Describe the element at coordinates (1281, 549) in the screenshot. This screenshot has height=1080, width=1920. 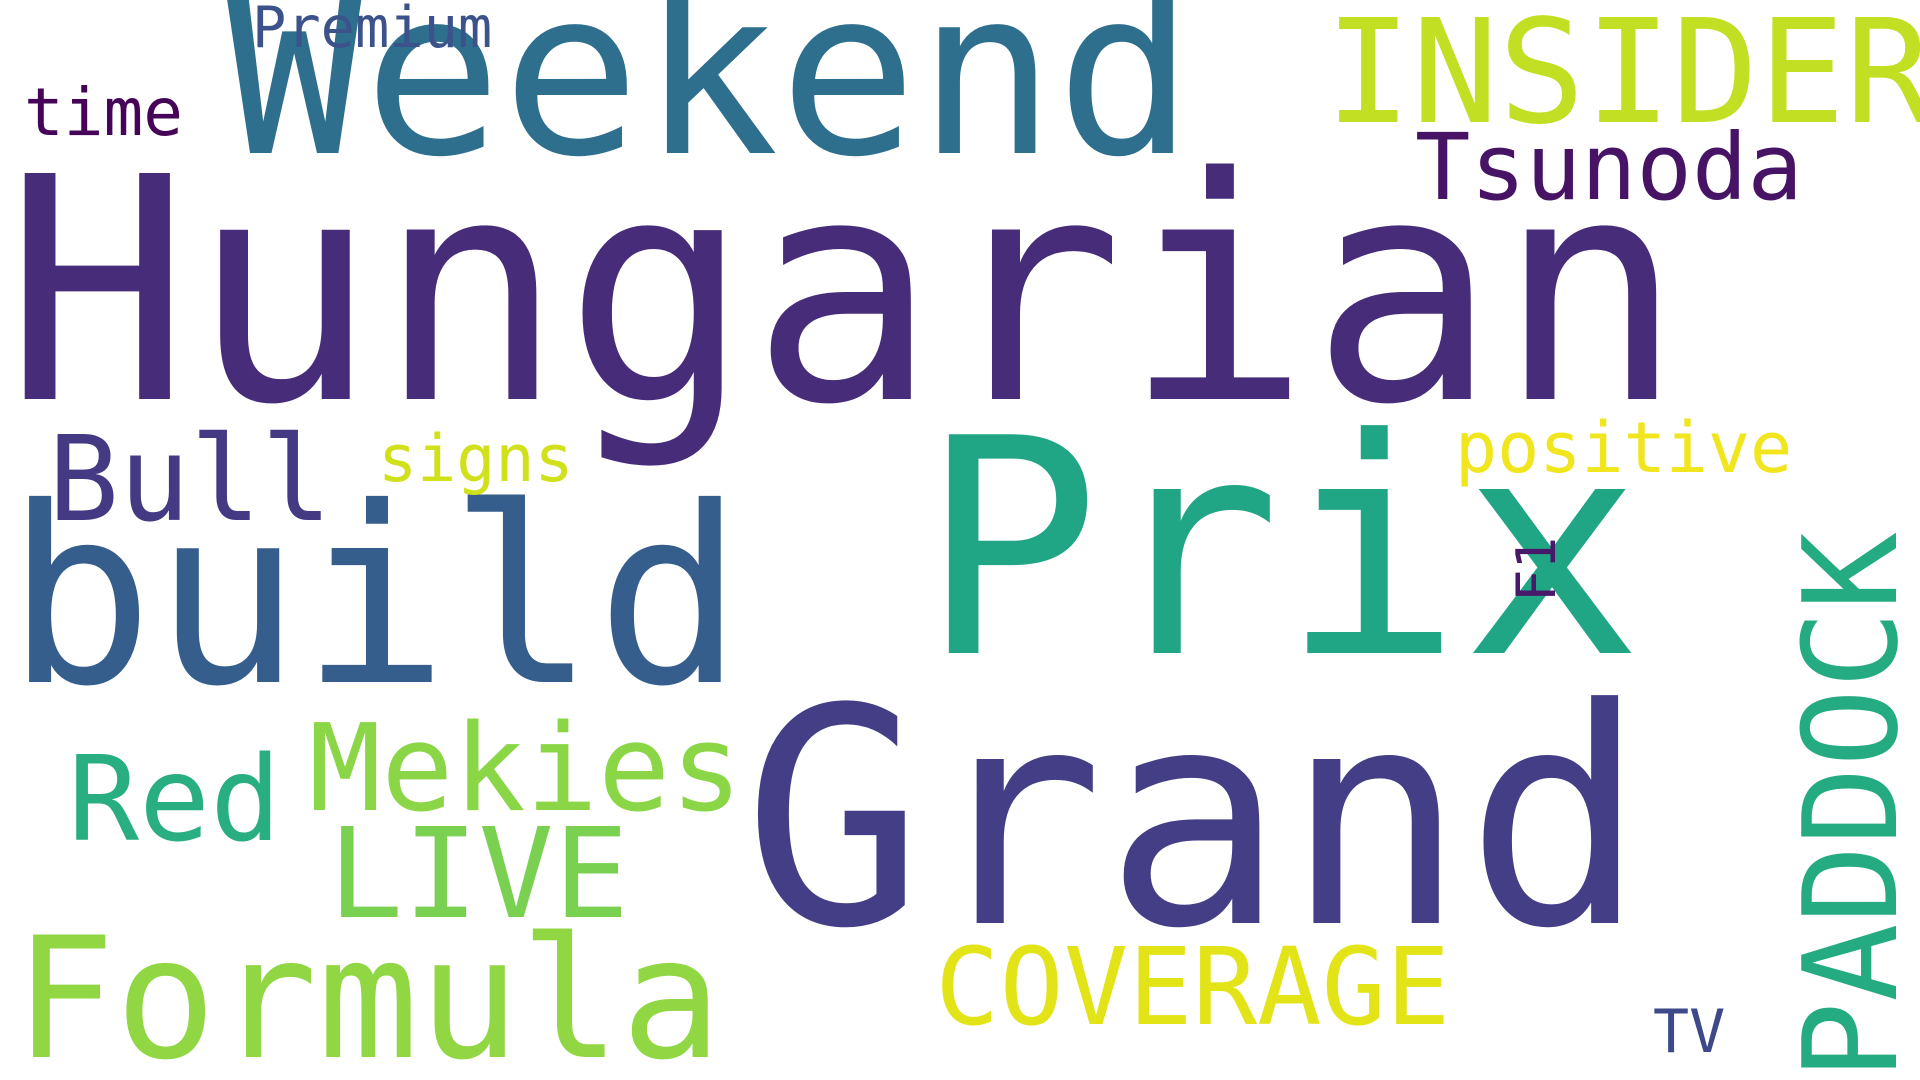
I see `word-prix: Prix` at that location.